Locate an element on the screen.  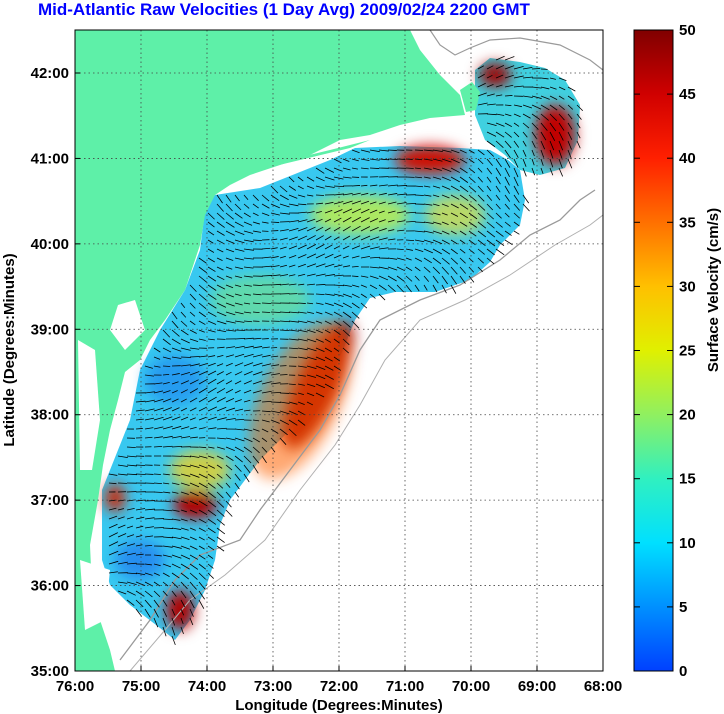
colorbar-tick-label: 5 is located at coordinates (683, 607).